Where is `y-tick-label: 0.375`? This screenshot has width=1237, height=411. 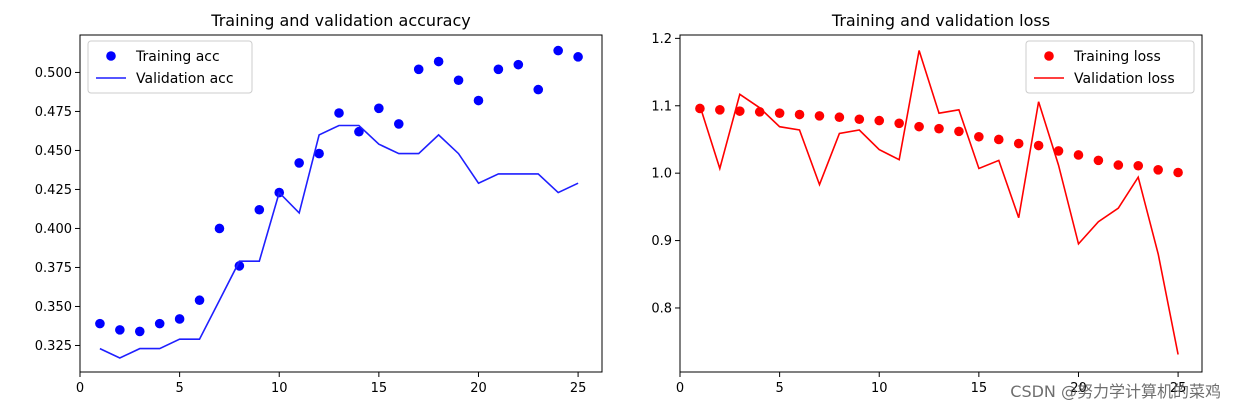 y-tick-label: 0.375 is located at coordinates (53, 268).